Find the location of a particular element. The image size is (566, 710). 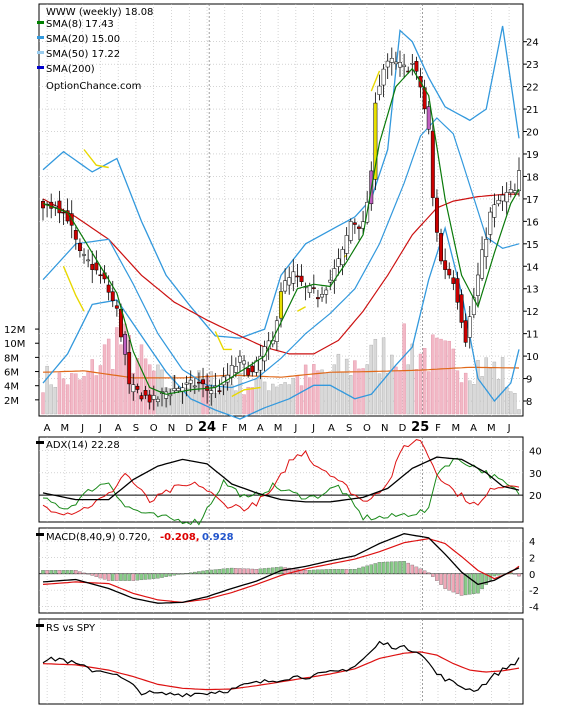

macd-signal-line is located at coordinates (281, 570).